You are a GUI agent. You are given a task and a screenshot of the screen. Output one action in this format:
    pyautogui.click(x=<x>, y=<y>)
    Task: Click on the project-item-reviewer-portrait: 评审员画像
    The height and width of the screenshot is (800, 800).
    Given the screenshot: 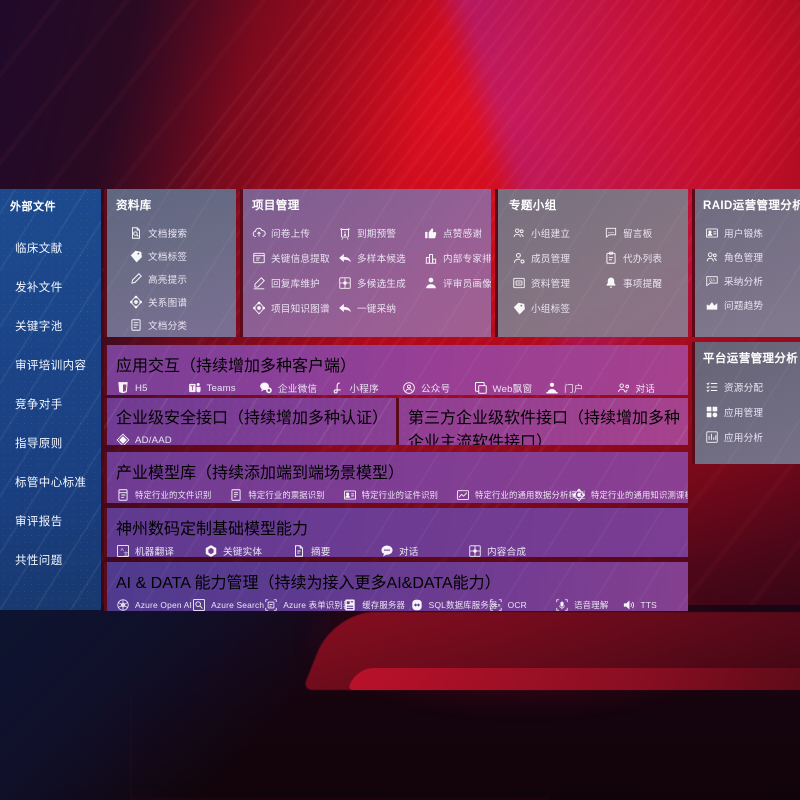 What is the action you would take?
    pyautogui.click(x=457, y=283)
    